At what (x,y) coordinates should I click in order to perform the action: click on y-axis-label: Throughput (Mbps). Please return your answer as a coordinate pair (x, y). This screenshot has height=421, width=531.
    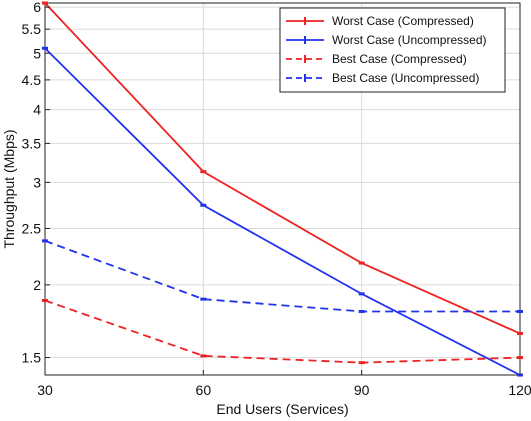
    Looking at the image, I should click on (9, 188).